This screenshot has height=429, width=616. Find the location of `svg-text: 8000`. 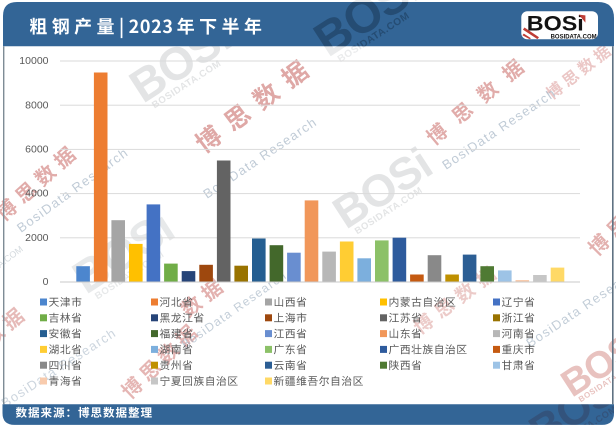

svg-text: 8000 is located at coordinates (37, 105).